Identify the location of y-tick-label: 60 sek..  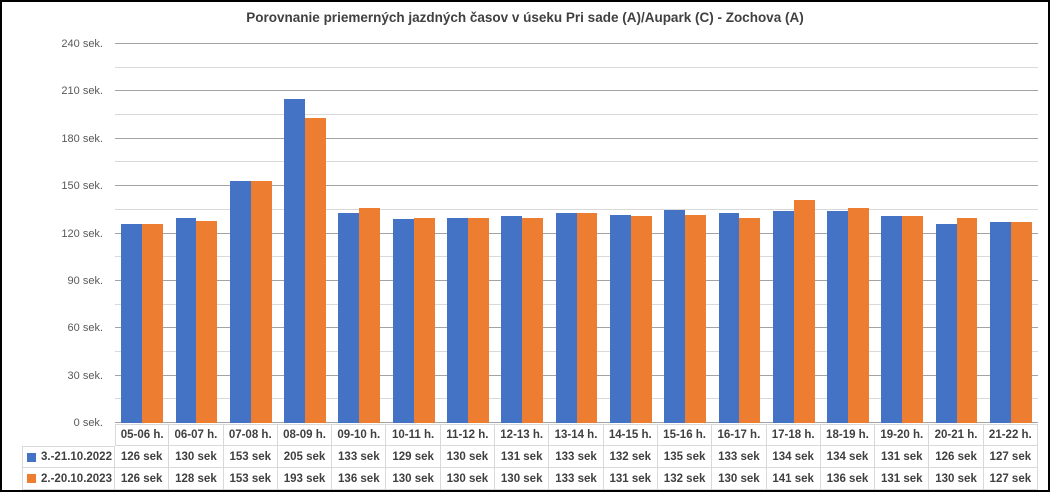
(85, 328).